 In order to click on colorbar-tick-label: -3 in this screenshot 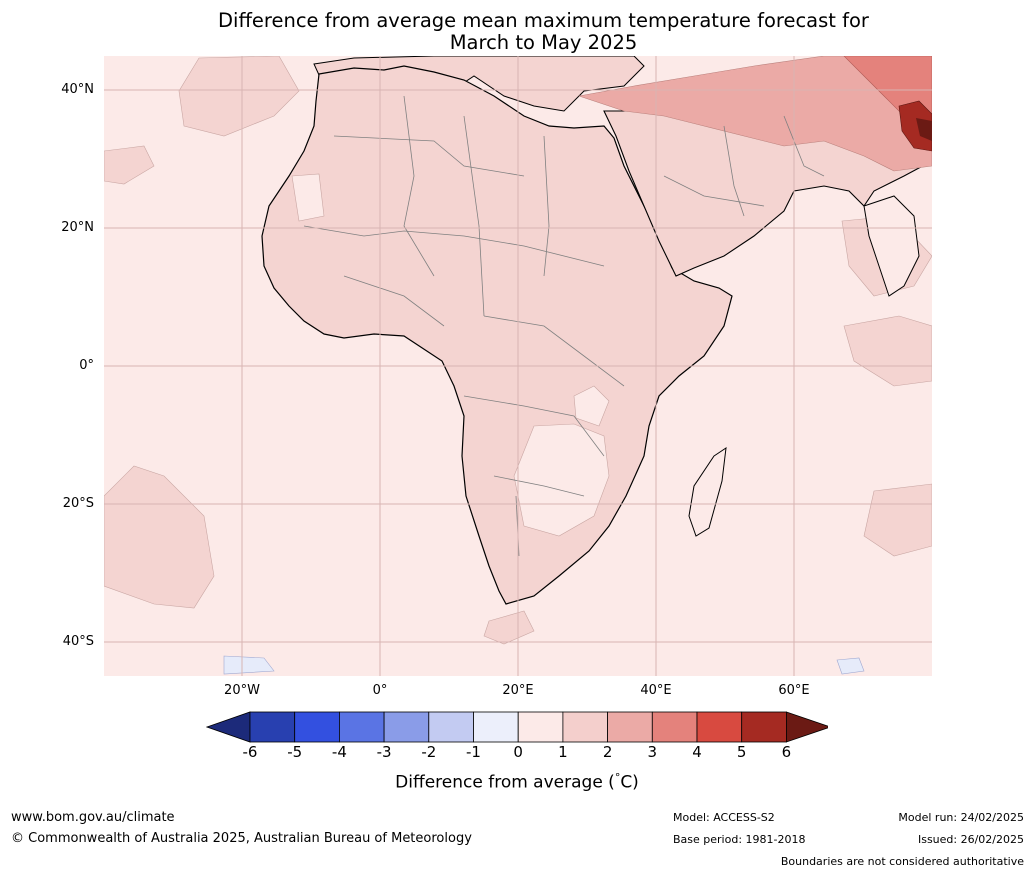, I will do `click(384, 752)`.